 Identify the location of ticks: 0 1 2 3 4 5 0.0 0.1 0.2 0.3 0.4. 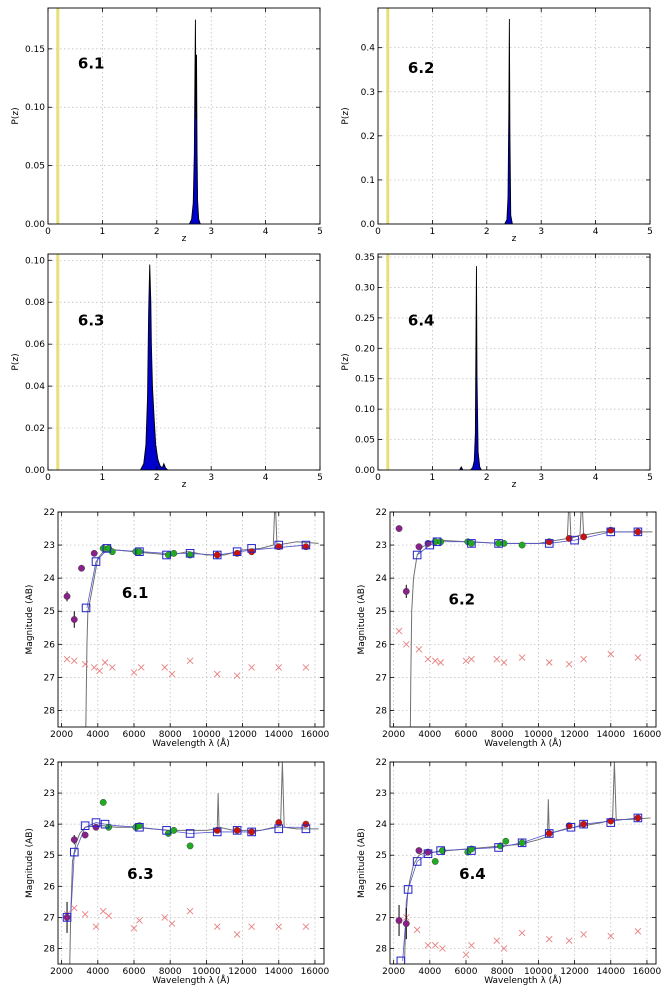
(507, 122).